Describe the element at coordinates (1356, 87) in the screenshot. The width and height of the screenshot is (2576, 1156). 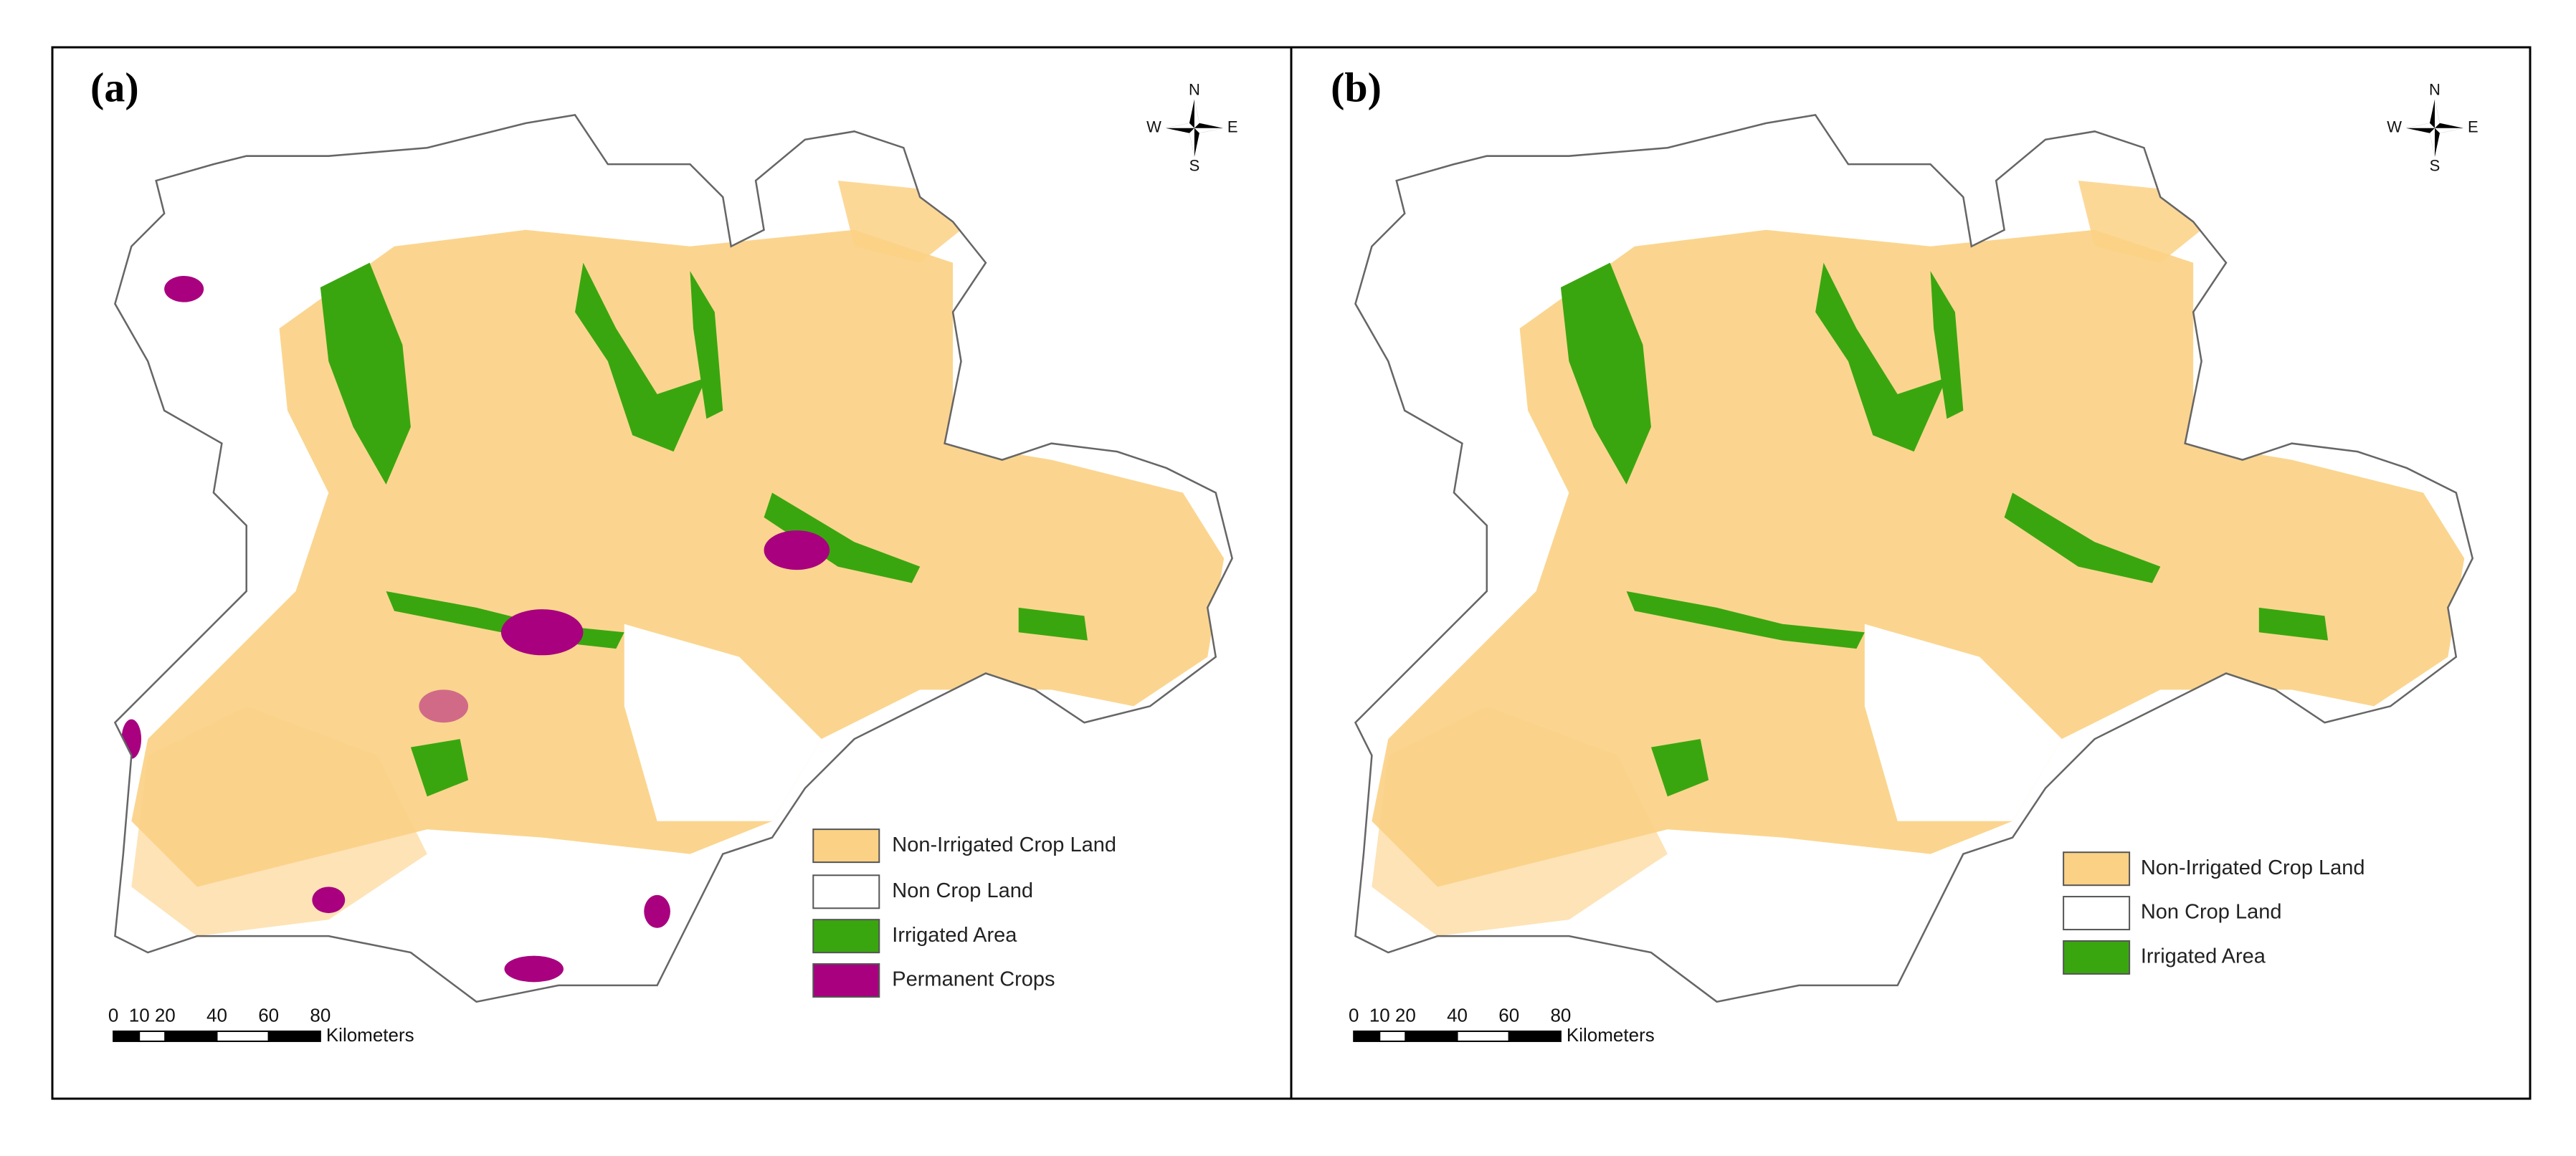
I see `panel-label: (b)` at that location.